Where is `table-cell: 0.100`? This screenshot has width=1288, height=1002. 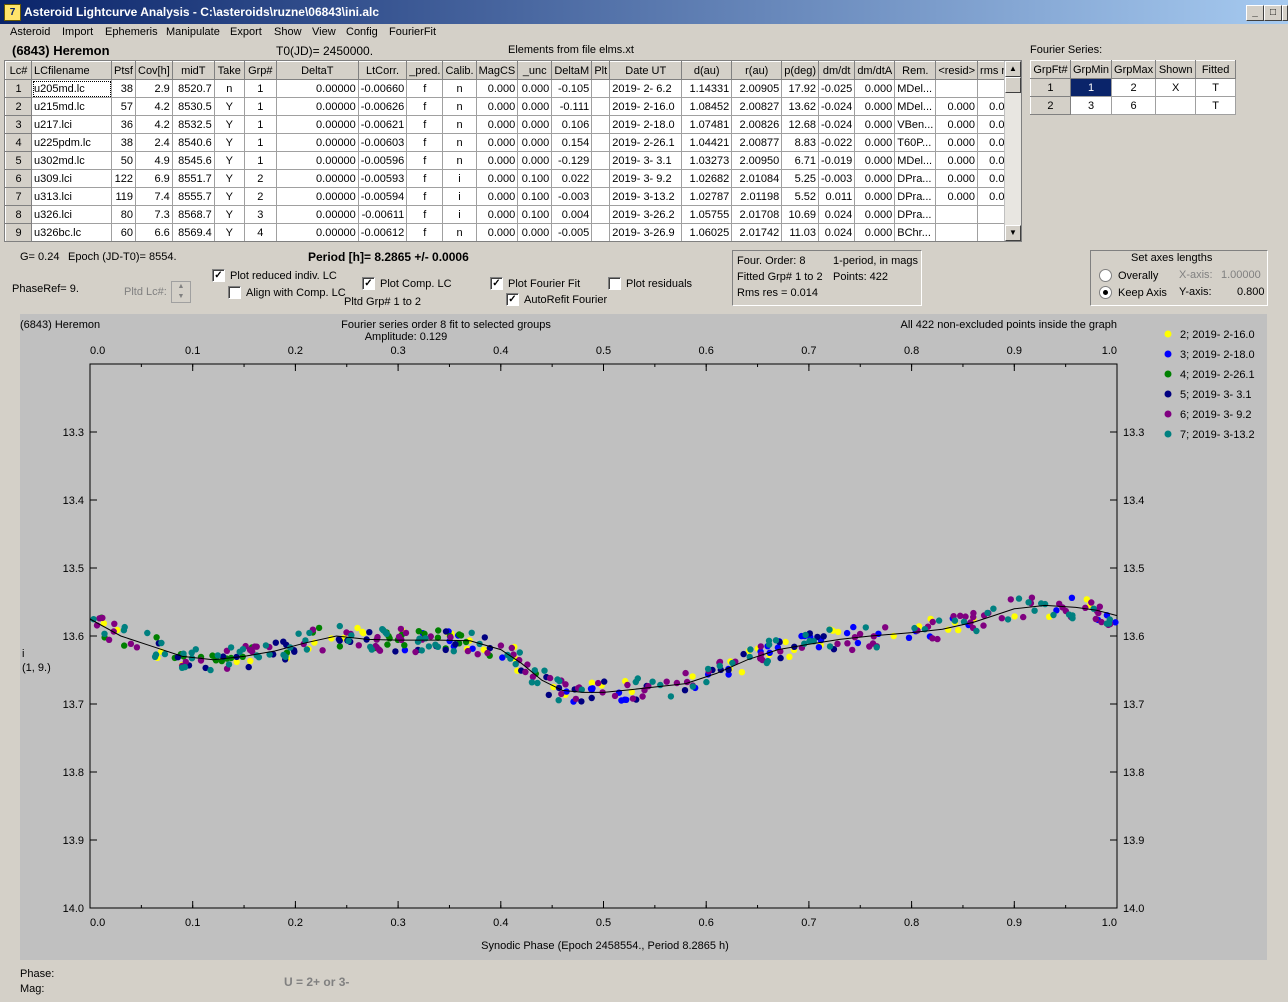 table-cell: 0.100 is located at coordinates (535, 214).